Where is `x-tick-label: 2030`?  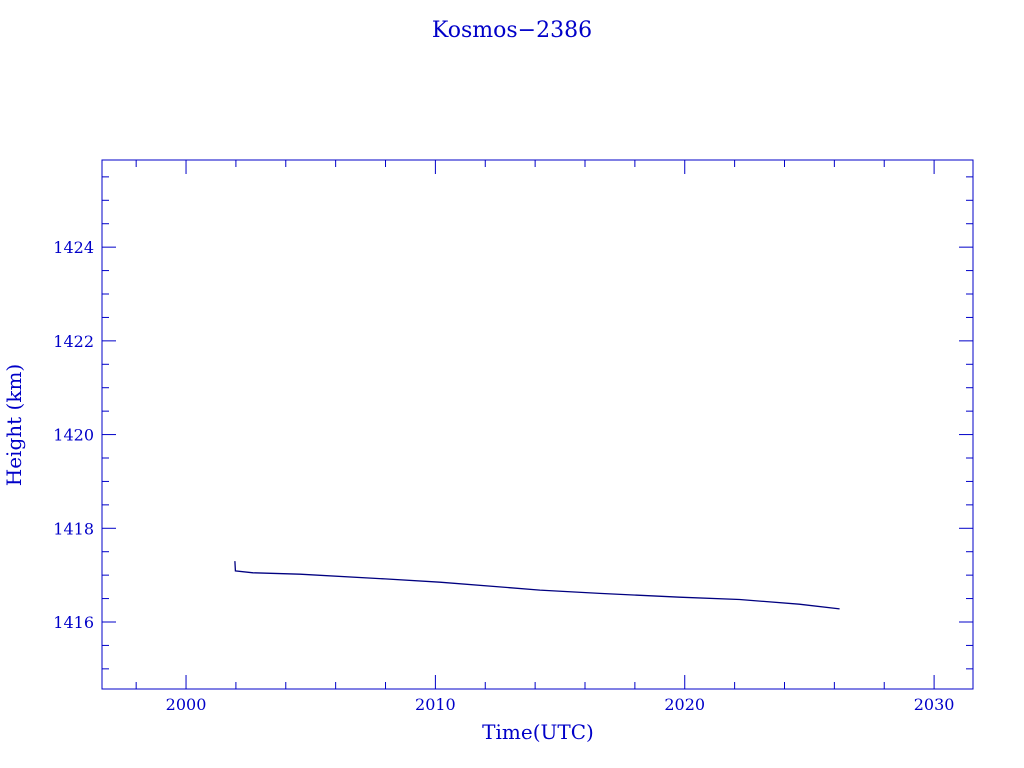 x-tick-label: 2030 is located at coordinates (934, 704).